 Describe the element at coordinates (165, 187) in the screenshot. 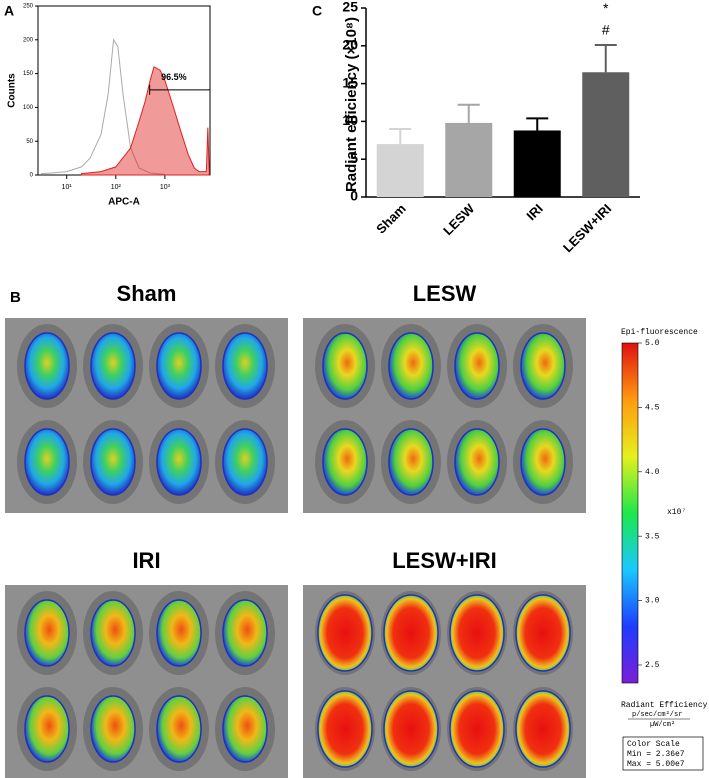

I see `x-tick-label: 10³` at that location.